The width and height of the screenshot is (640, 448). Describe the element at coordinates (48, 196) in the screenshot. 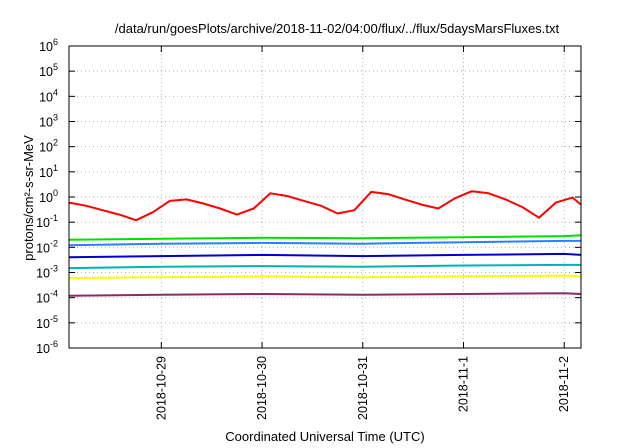

I see `y-tick-label: 10⁰` at that location.